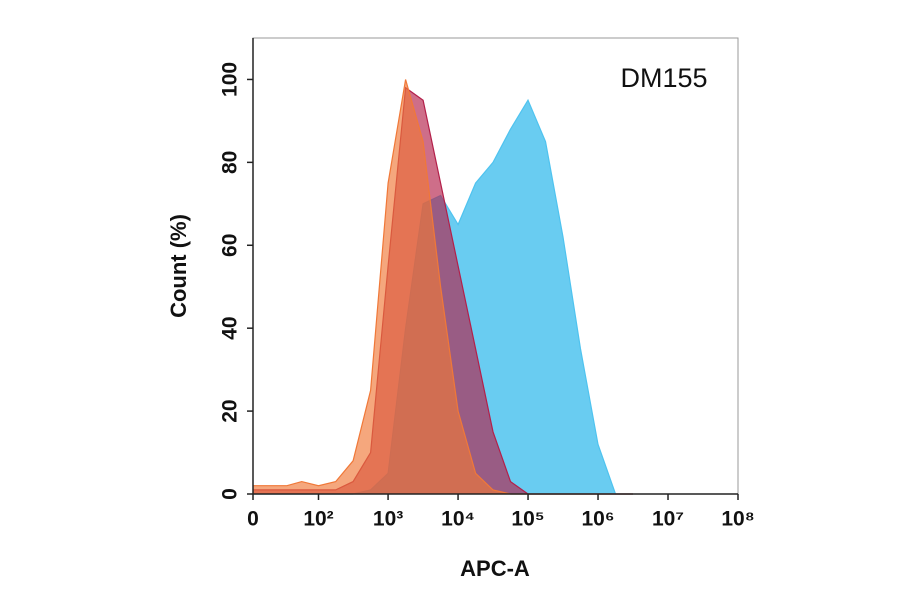 This screenshot has height=594, width=900. Describe the element at coordinates (495, 568) in the screenshot. I see `x-axis-label: APC-A` at that location.